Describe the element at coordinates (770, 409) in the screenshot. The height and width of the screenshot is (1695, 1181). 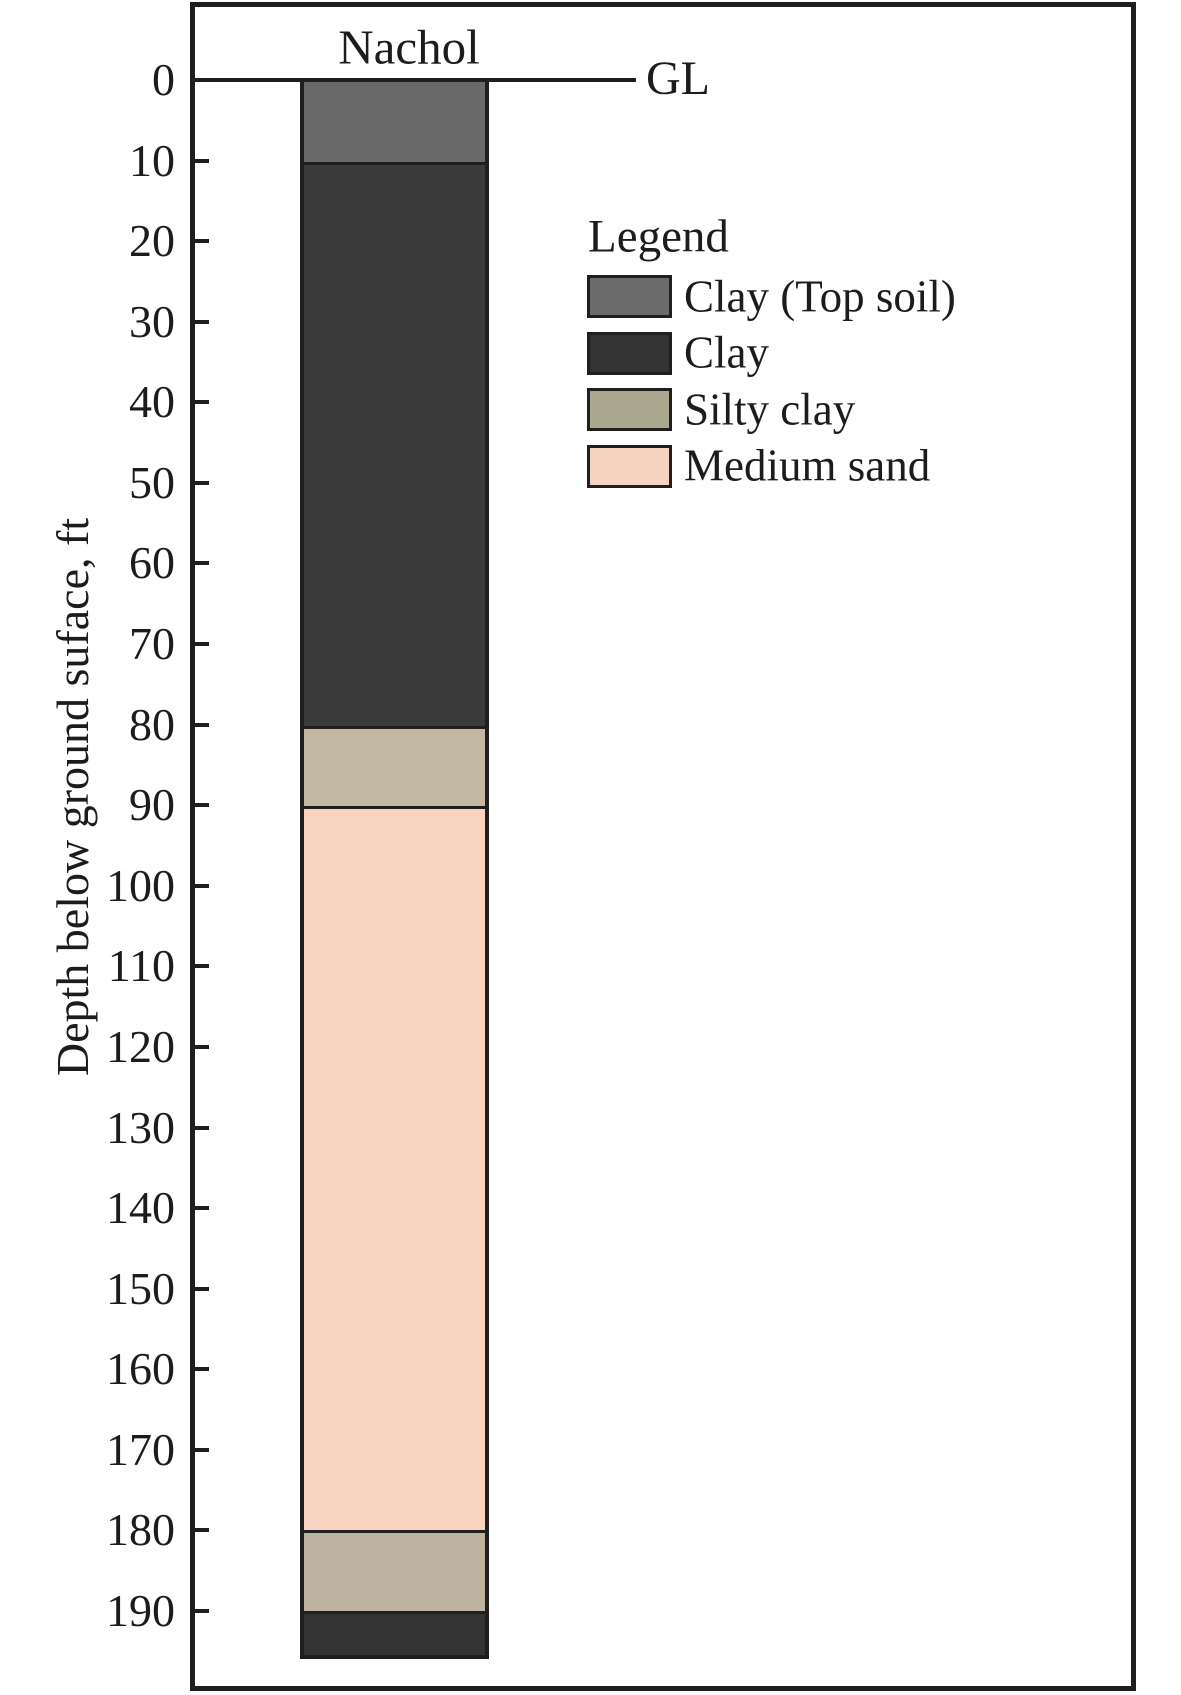
I see `legend-label-silty-clay: Silty clay` at that location.